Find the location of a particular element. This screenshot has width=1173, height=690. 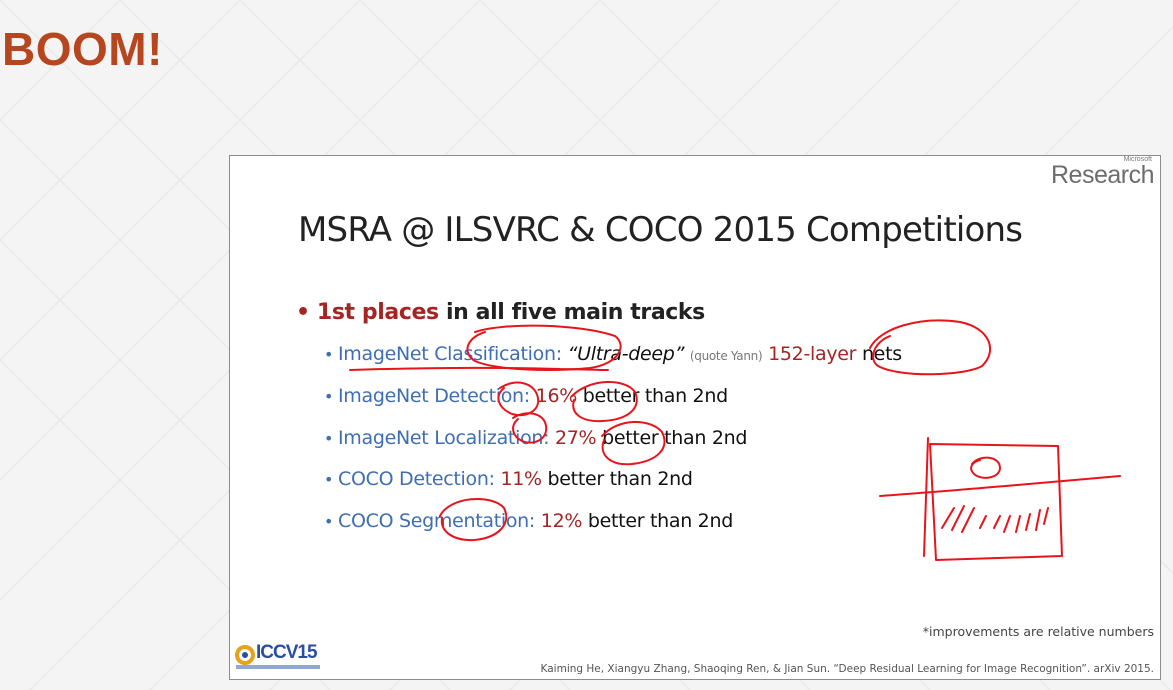

track-name: COCO Detection: is located at coordinates (416, 479).